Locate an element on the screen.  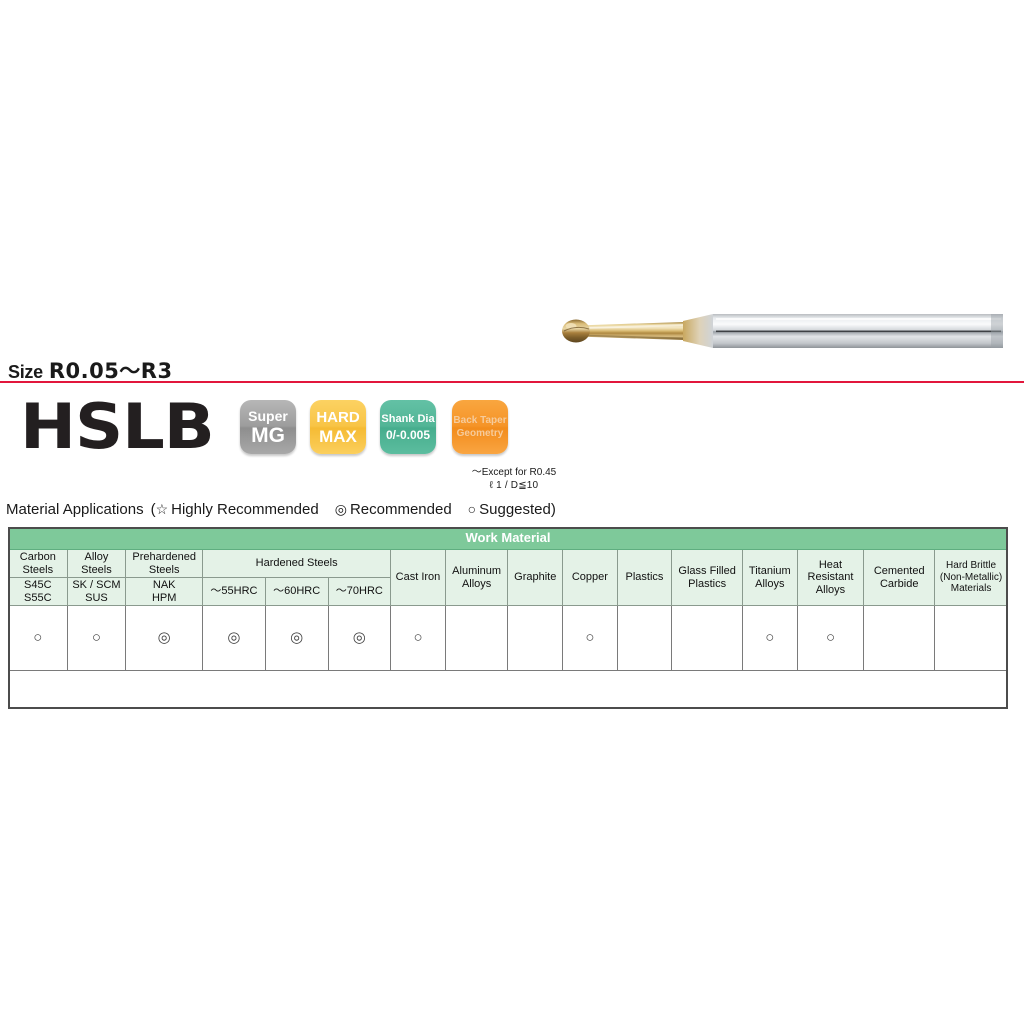
subheader-alloy-steels-l1: SK / SCM is located at coordinates (96, 585).